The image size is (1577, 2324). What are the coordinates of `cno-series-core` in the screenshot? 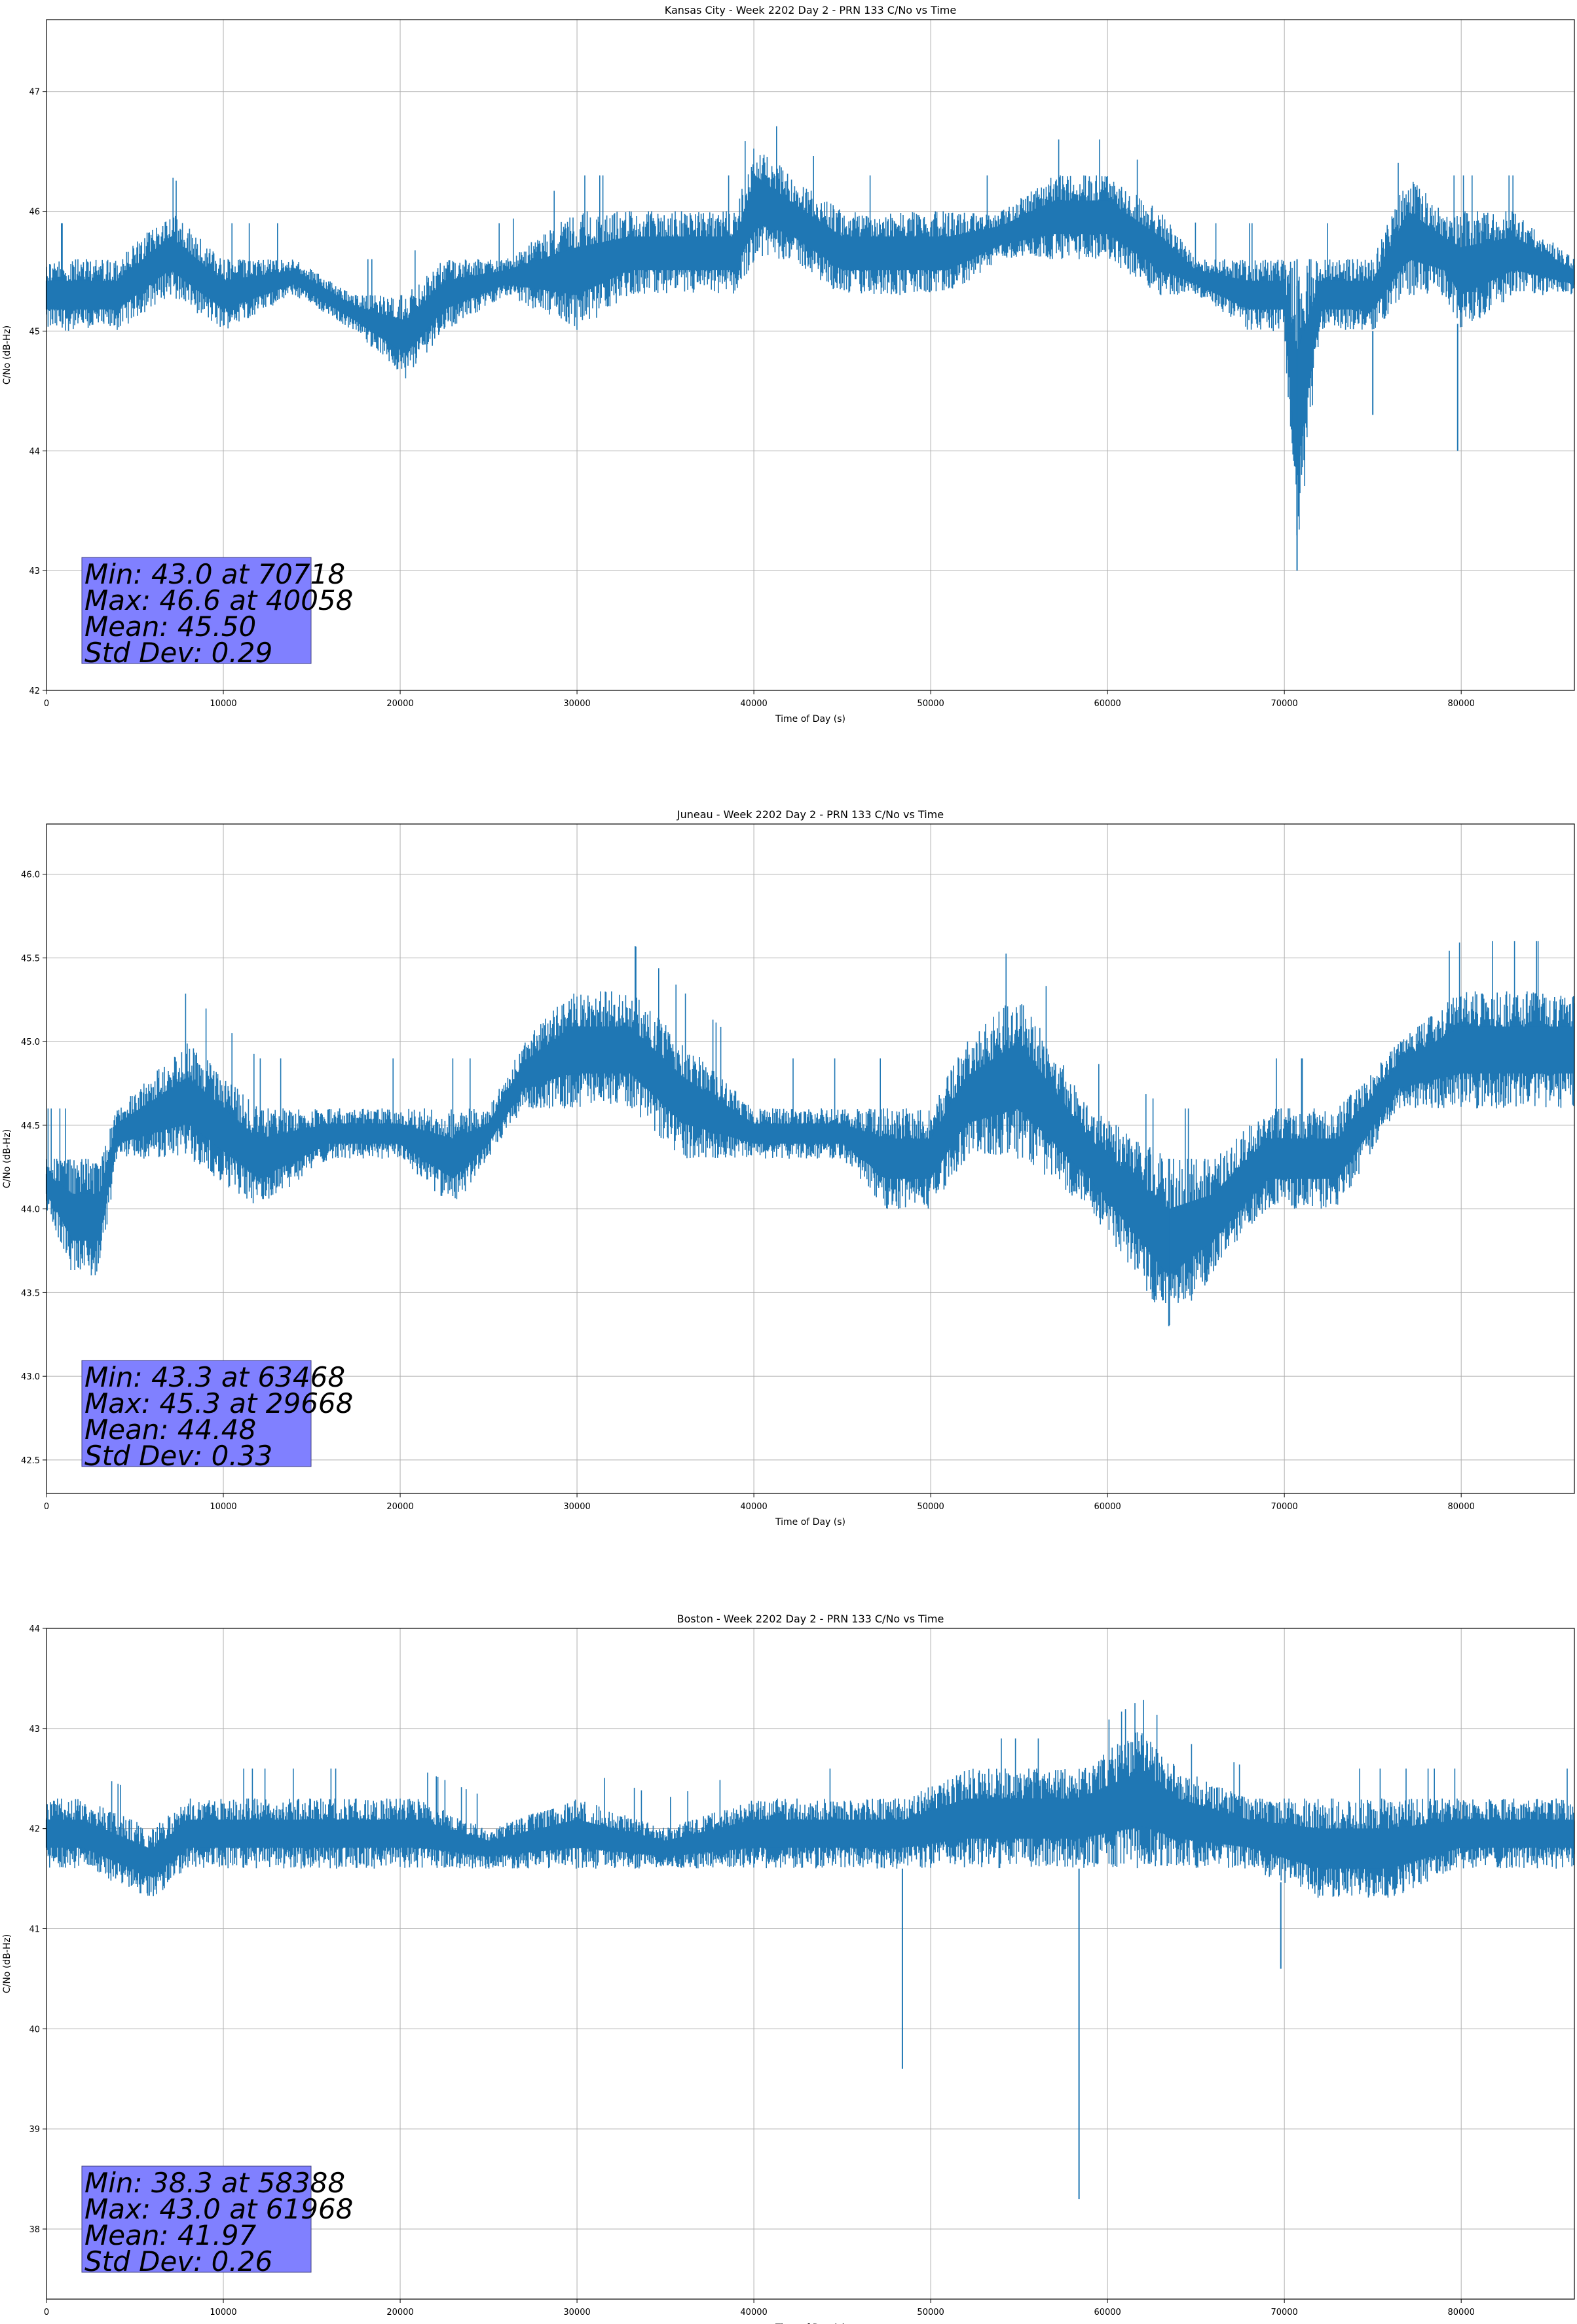 It's located at (810, 326).